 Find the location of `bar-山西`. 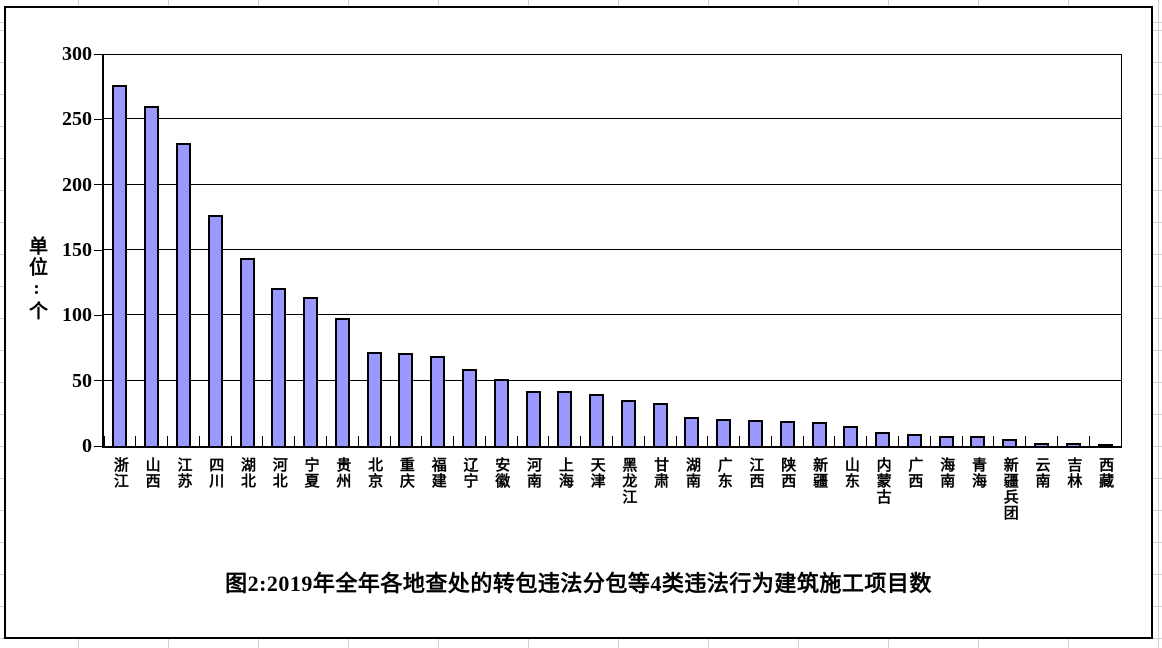

bar-山西 is located at coordinates (152, 276).